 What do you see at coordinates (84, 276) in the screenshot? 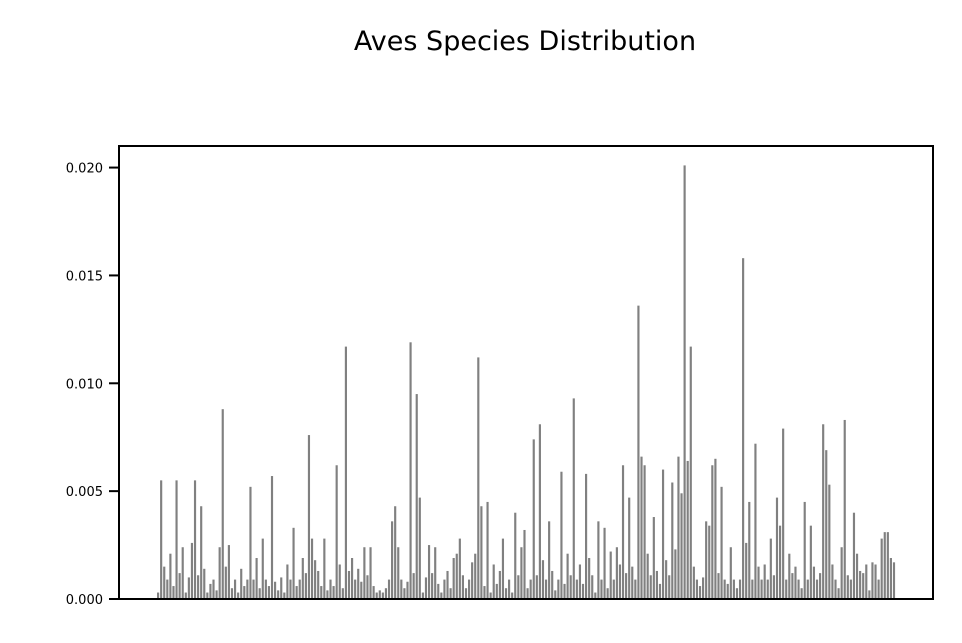
I see `y-tick-label: 0.015` at bounding box center [84, 276].